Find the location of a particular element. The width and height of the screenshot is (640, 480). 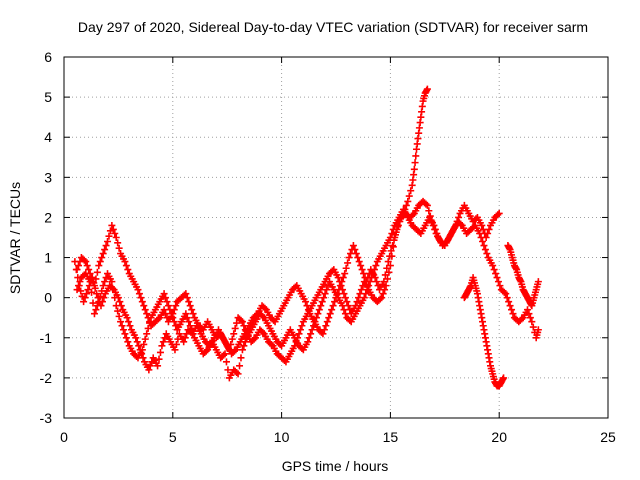

y-tick-label: 4 is located at coordinates (48, 137).